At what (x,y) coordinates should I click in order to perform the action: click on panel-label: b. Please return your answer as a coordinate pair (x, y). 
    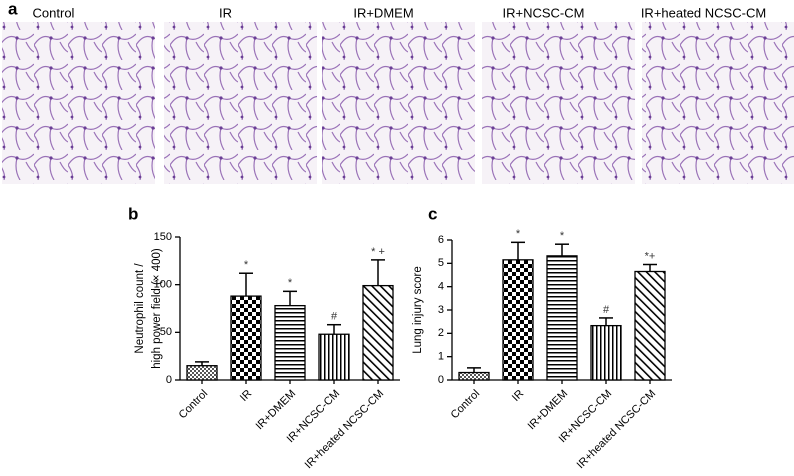
    Looking at the image, I should click on (133, 213).